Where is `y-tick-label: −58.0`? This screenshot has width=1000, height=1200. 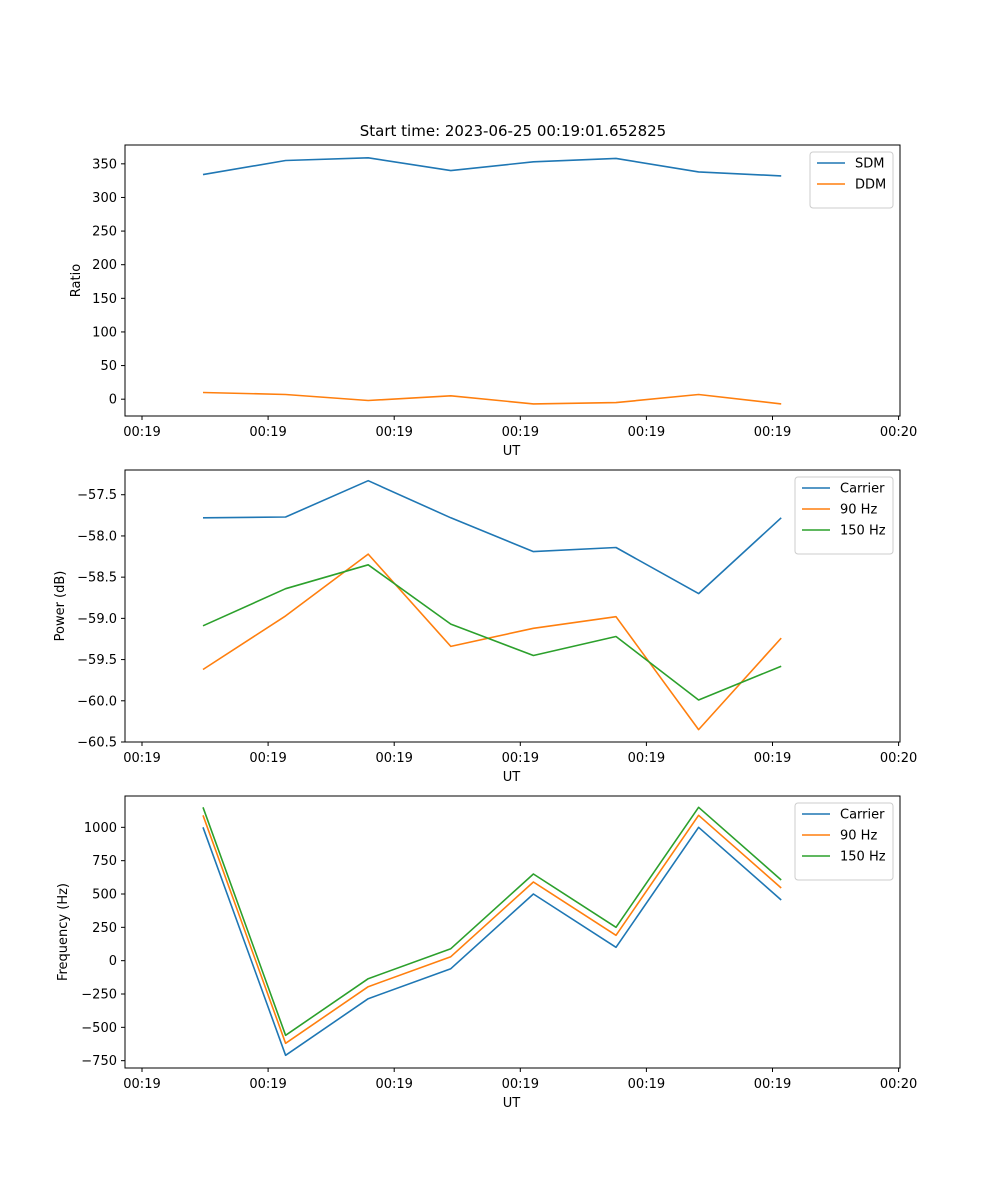 y-tick-label: −58.0 is located at coordinates (97, 536).